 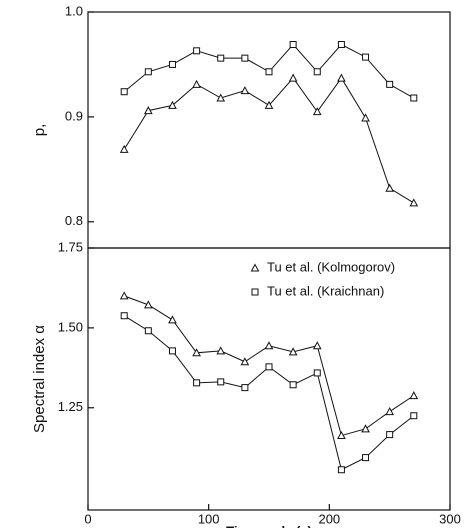 I want to click on y-axis-label: p,, so click(x=39, y=130).